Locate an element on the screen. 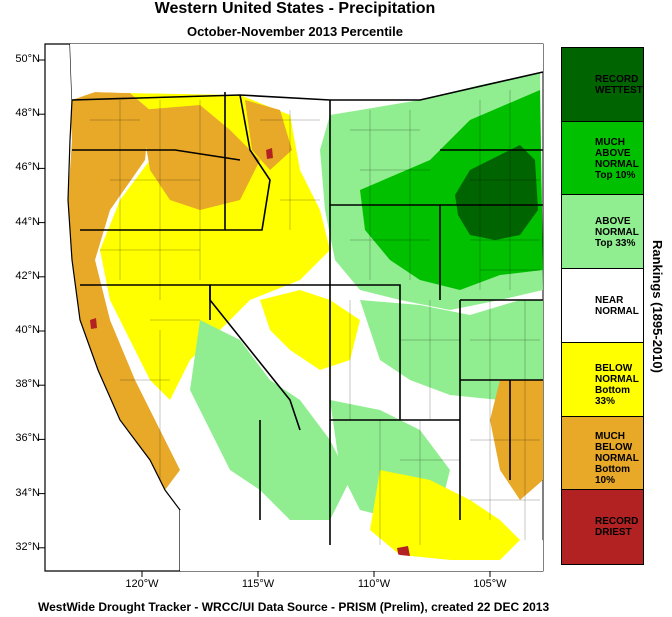 This screenshot has width=672, height=617. lat-tick-label: 40°N is located at coordinates (27, 330).